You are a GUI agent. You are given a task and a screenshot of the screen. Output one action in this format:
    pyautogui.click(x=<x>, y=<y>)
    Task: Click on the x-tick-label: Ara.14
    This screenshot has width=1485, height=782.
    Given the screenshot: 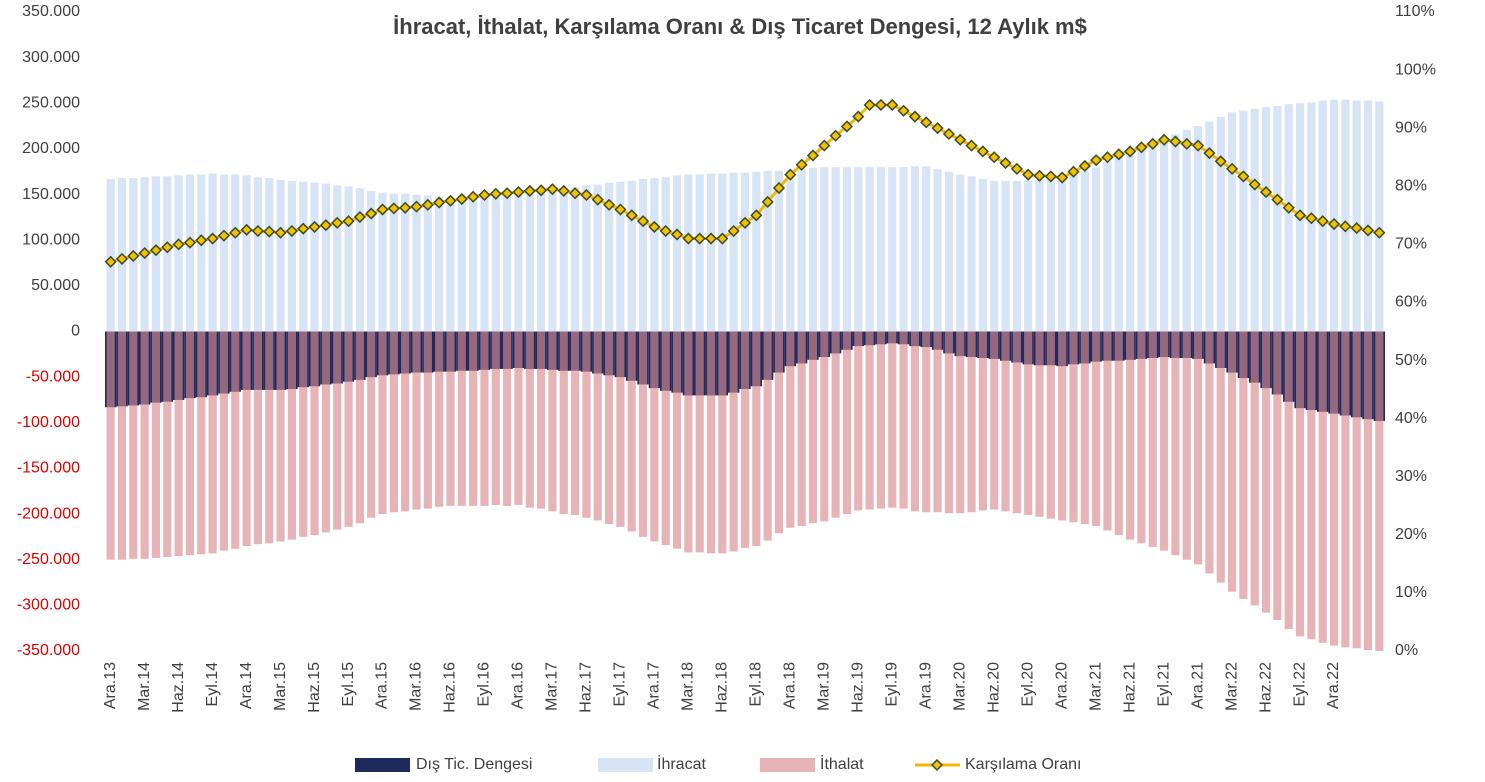 What is the action you would take?
    pyautogui.click(x=246, y=685)
    